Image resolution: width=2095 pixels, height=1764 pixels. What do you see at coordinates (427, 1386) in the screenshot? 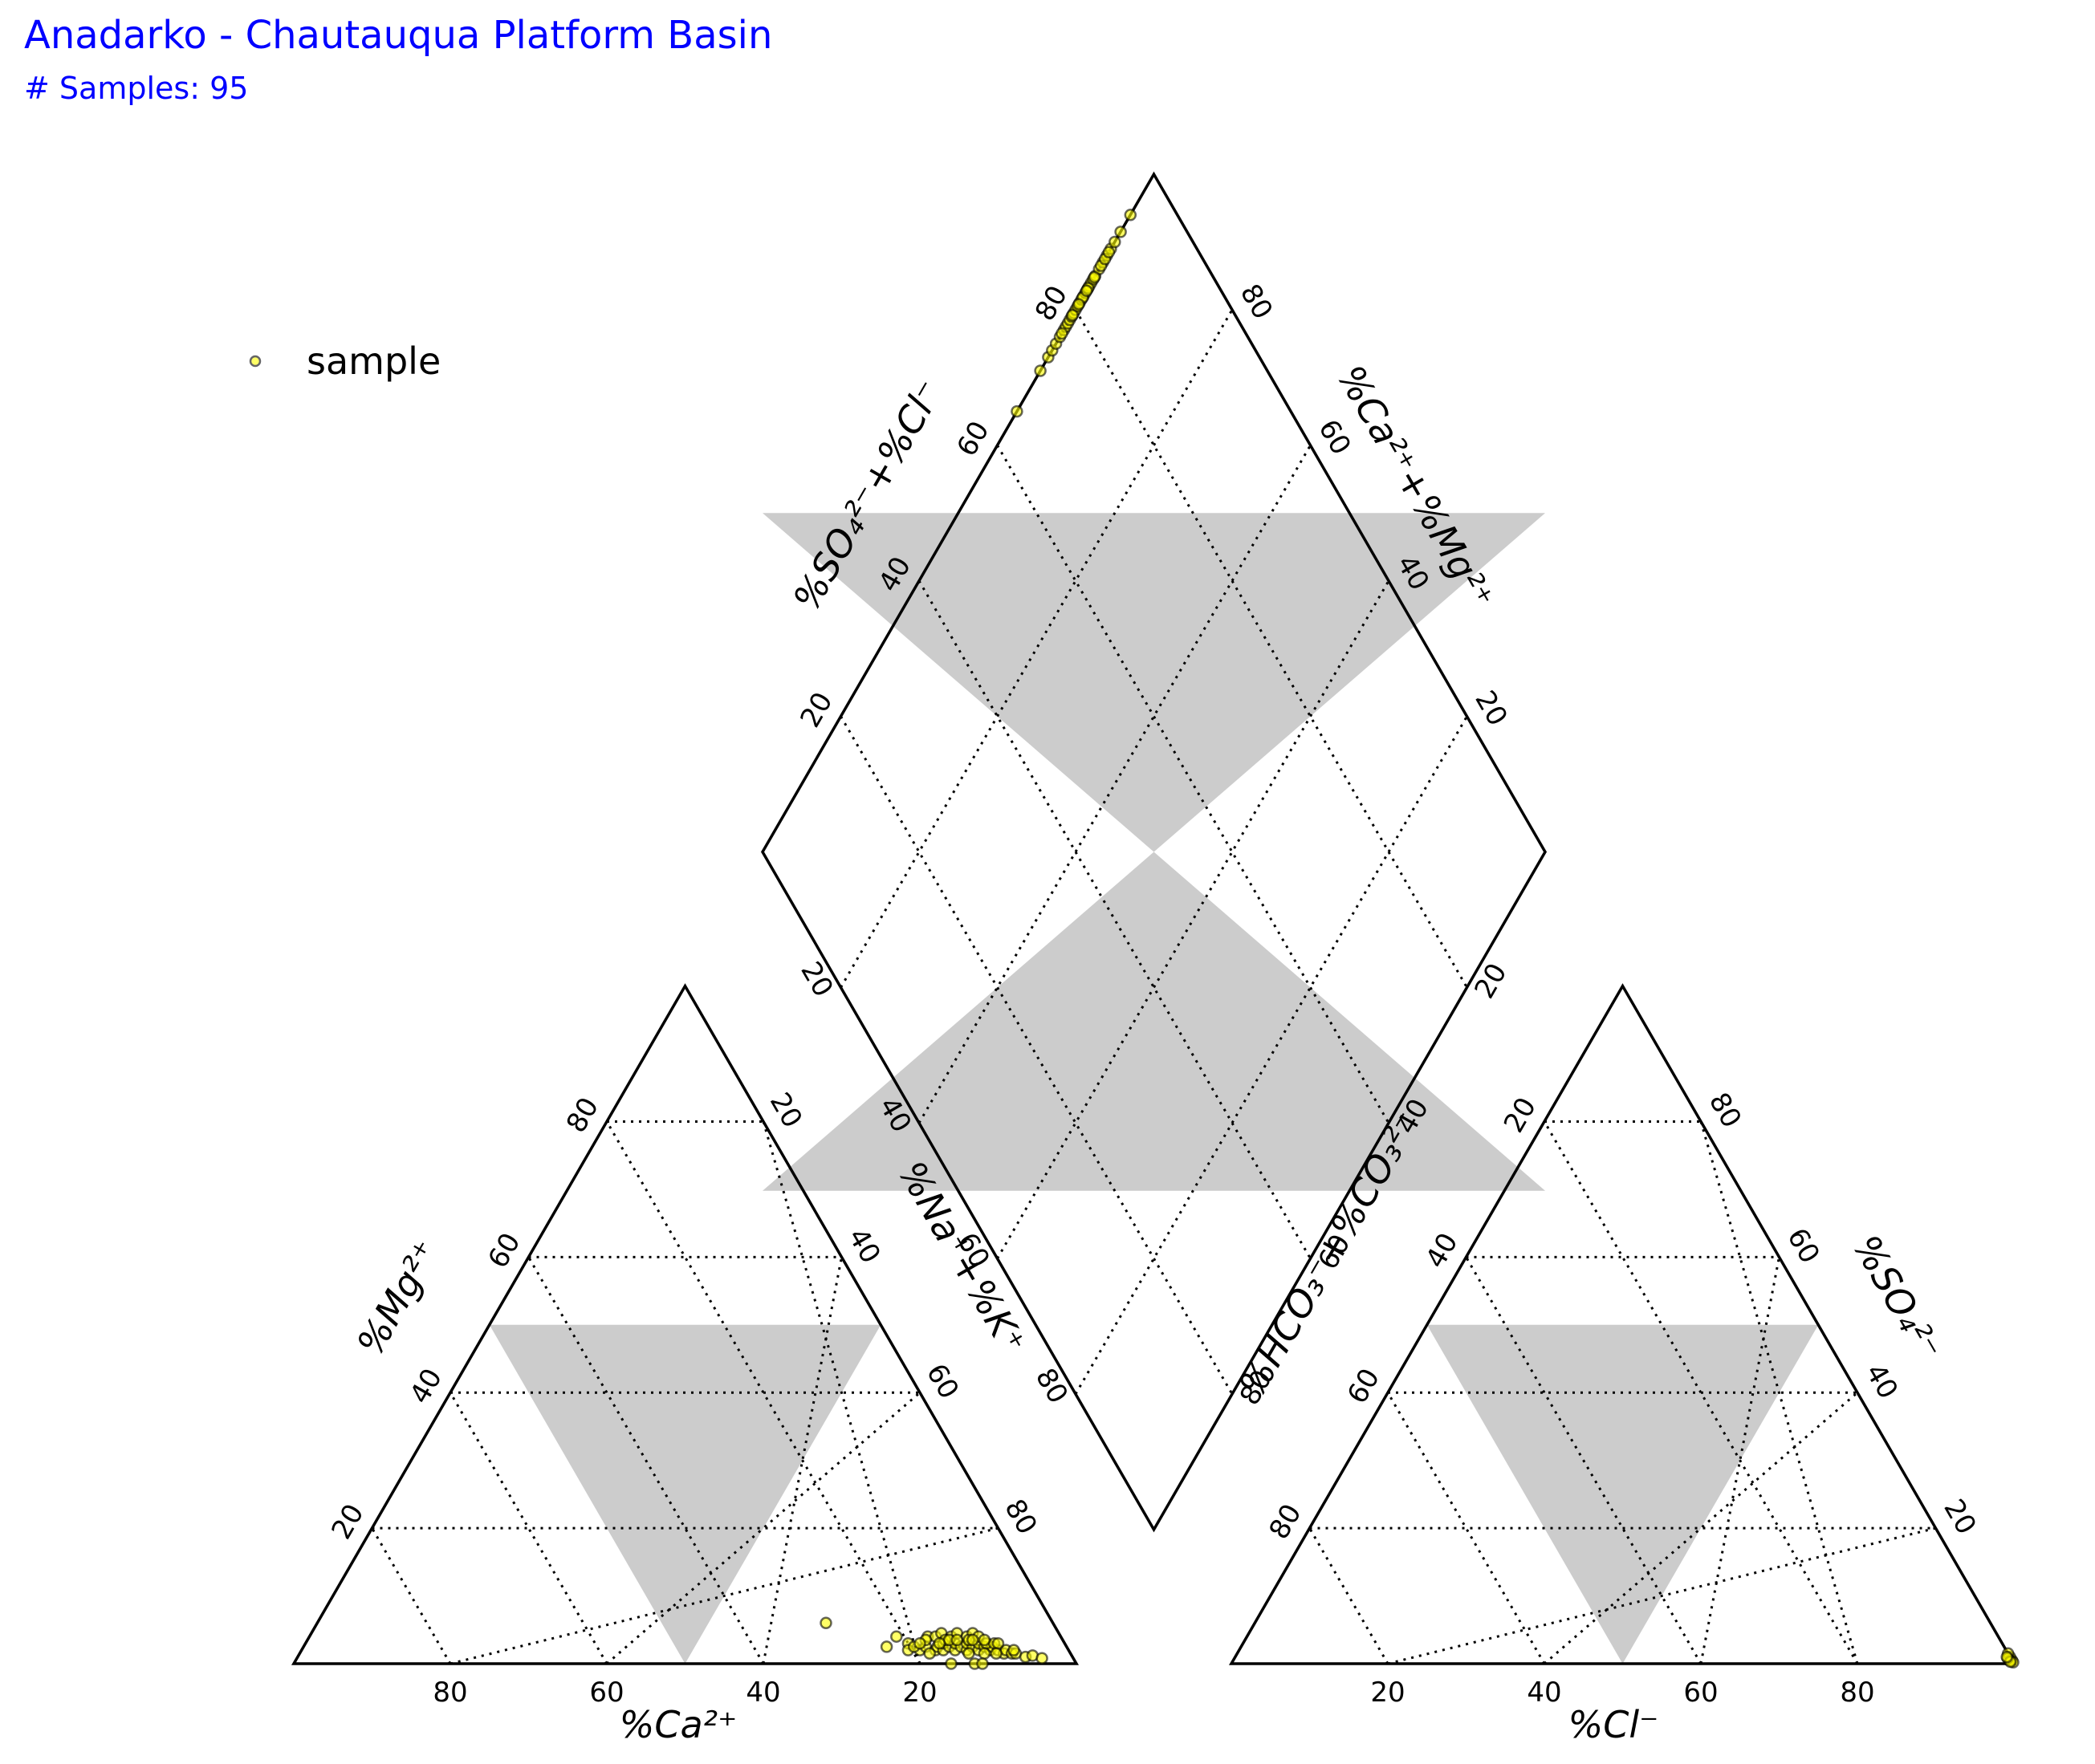
I see `tick-mg-1: 40` at bounding box center [427, 1386].